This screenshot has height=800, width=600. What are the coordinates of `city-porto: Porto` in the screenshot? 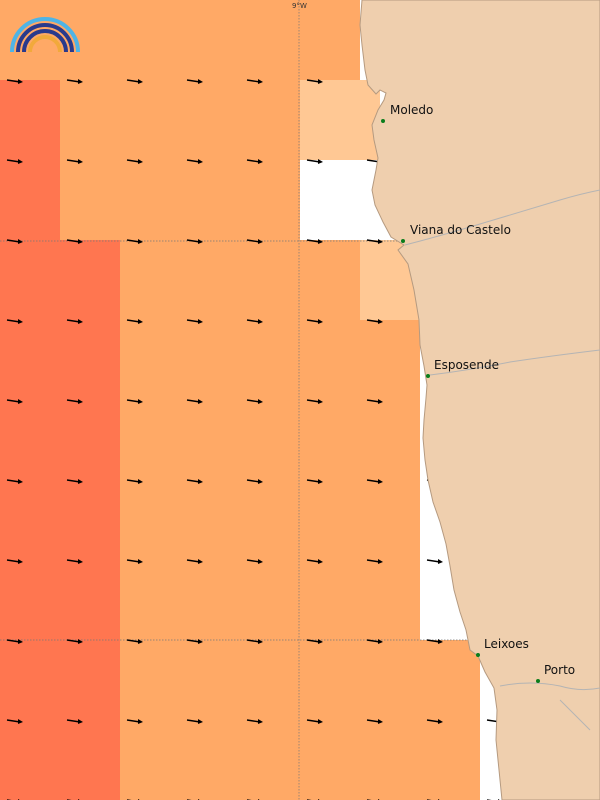 It's located at (555, 673).